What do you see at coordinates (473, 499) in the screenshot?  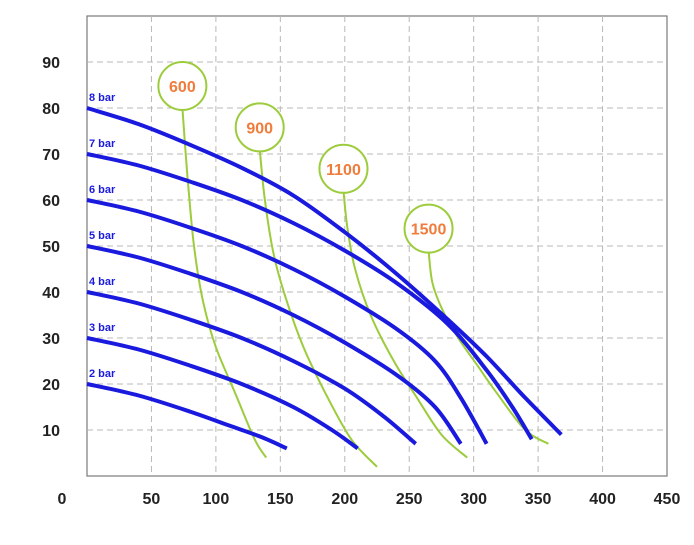 I see `x-tick-label: 300` at bounding box center [473, 499].